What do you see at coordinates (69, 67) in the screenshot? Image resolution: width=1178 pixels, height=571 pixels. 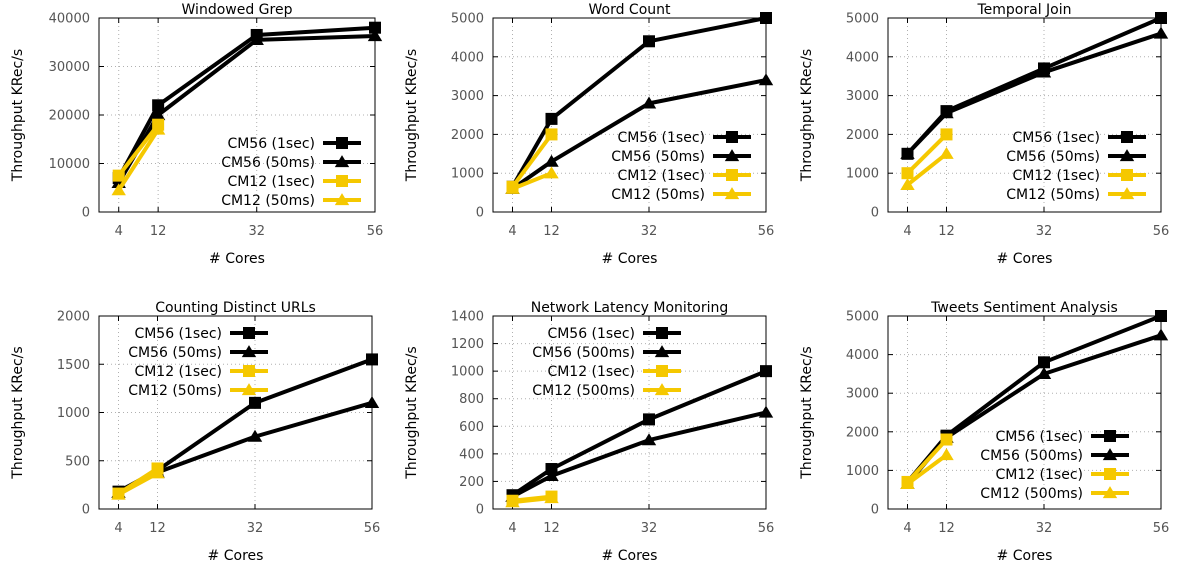 I see `y-tick-label: 30000` at bounding box center [69, 67].